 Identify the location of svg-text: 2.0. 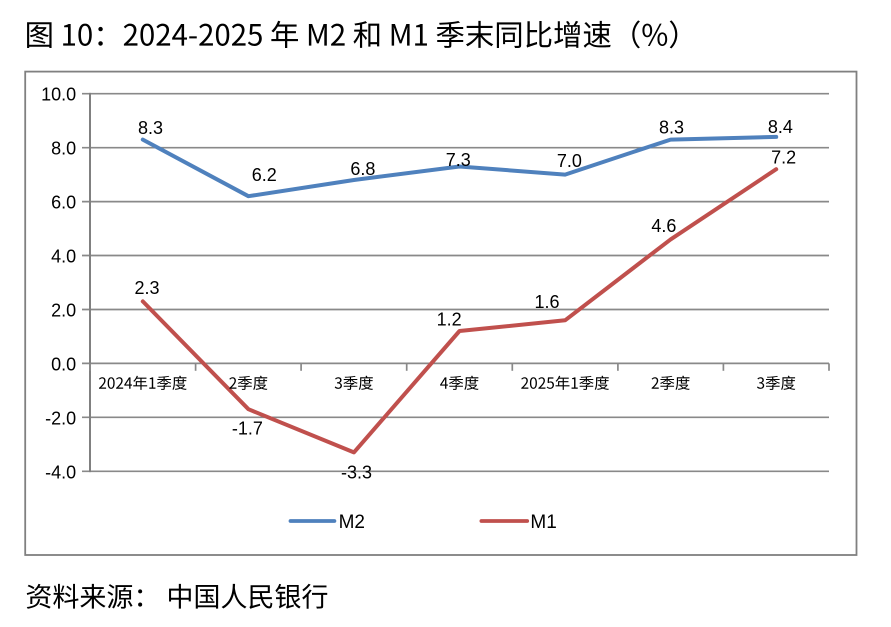
(63, 311).